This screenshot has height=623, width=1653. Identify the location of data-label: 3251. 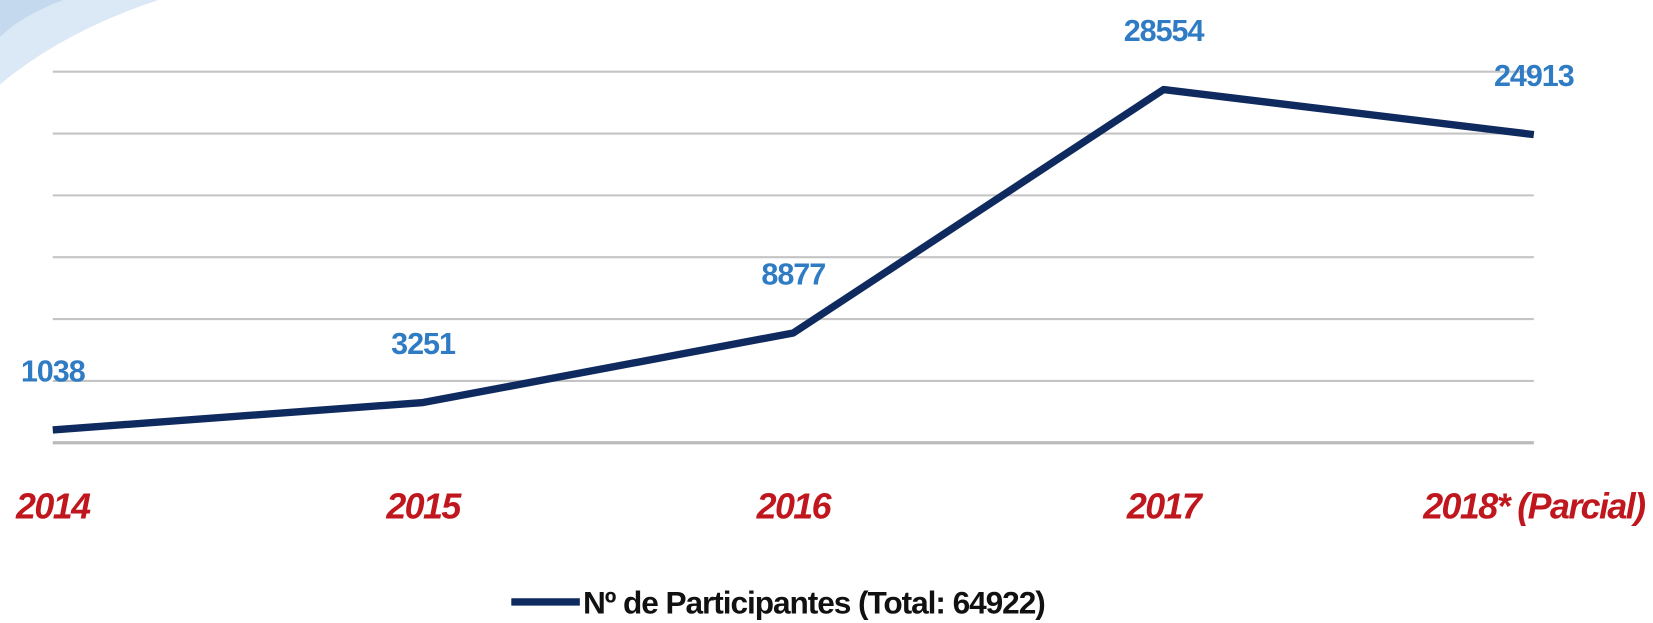
(423, 344).